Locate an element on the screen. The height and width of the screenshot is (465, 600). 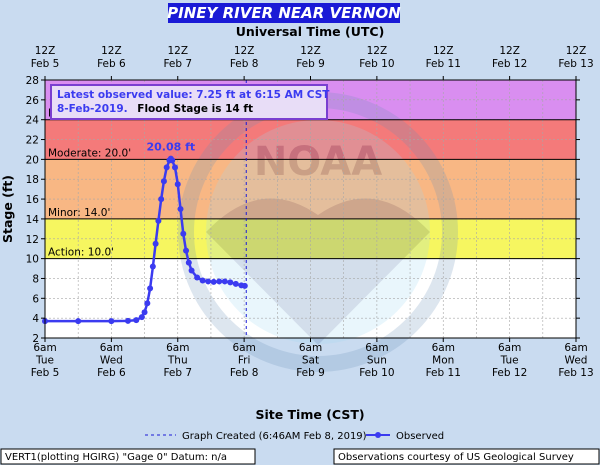
y-tick-label: 2 is located at coordinates (35, 339).